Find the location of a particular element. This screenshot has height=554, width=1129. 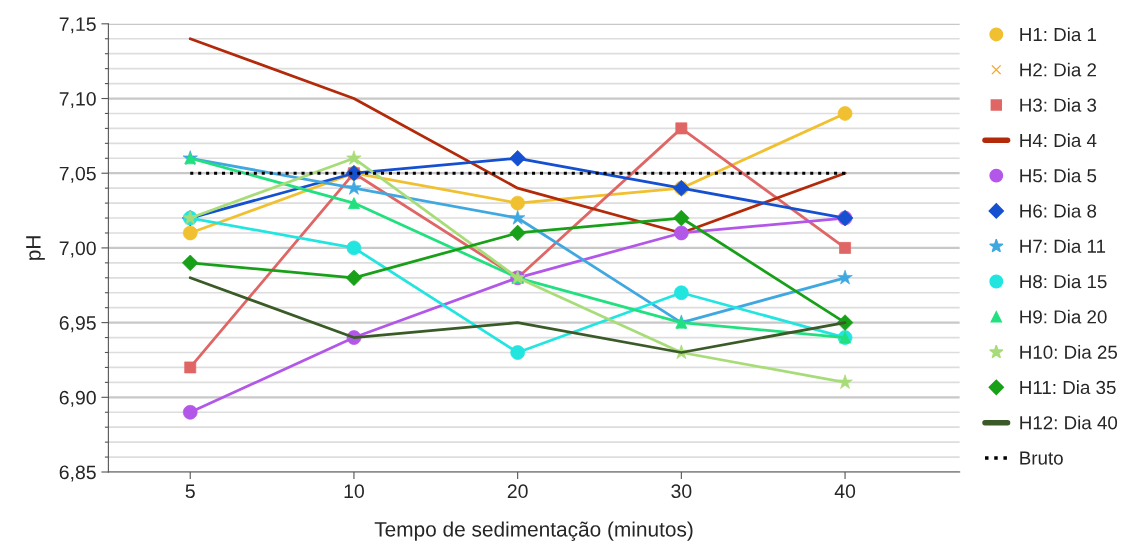

legend-label: H2: Dia 2 is located at coordinates (1058, 69).